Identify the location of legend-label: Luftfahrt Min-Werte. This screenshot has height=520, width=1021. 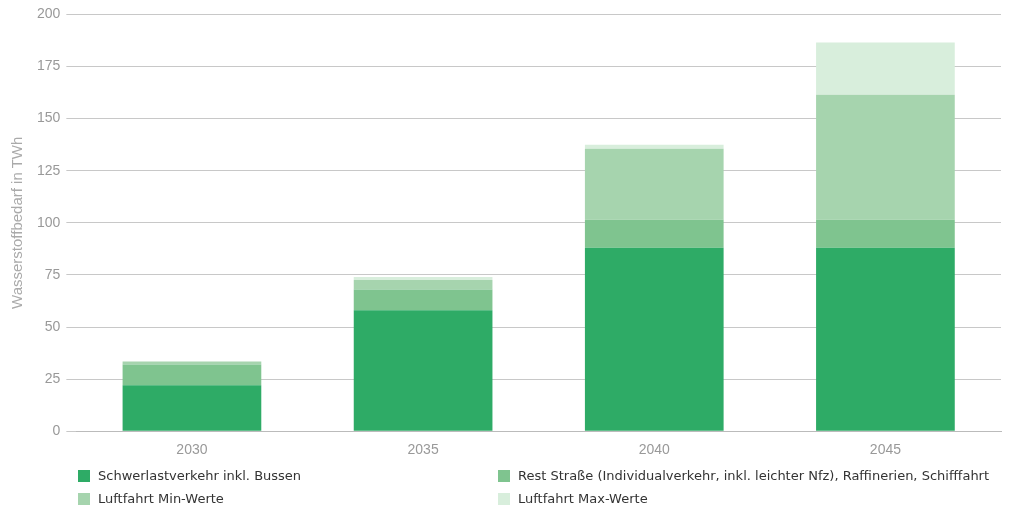
(161, 498).